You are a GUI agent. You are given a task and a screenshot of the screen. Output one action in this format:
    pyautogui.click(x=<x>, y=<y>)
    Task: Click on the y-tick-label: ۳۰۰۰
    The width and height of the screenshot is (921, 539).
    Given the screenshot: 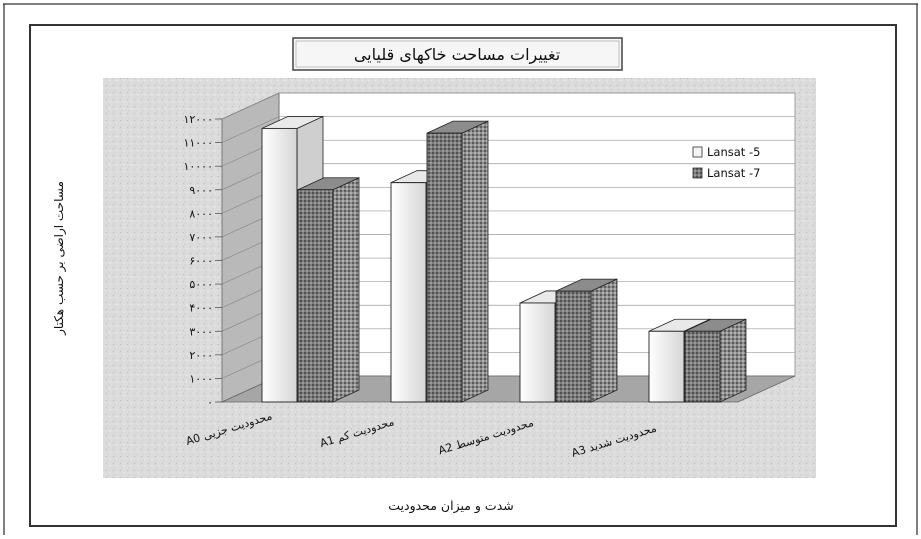 What is the action you would take?
    pyautogui.click(x=201, y=331)
    